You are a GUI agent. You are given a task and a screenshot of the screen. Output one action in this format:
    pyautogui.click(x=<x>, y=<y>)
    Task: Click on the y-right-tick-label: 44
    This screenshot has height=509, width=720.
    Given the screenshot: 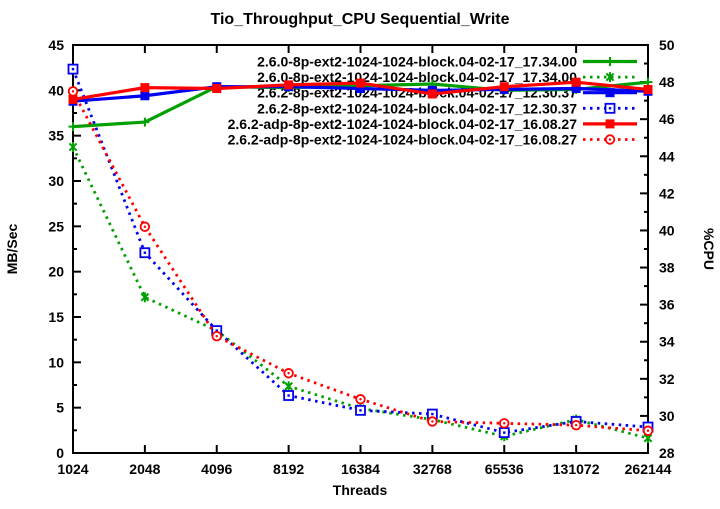 What is the action you would take?
    pyautogui.click(x=667, y=156)
    